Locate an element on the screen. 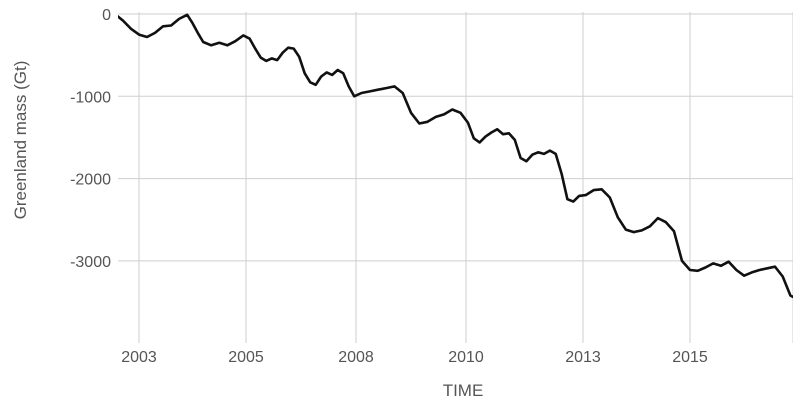 The height and width of the screenshot is (406, 793). y-axis-ticks: 0 -1000 -2000 -3000 is located at coordinates (90, 139).